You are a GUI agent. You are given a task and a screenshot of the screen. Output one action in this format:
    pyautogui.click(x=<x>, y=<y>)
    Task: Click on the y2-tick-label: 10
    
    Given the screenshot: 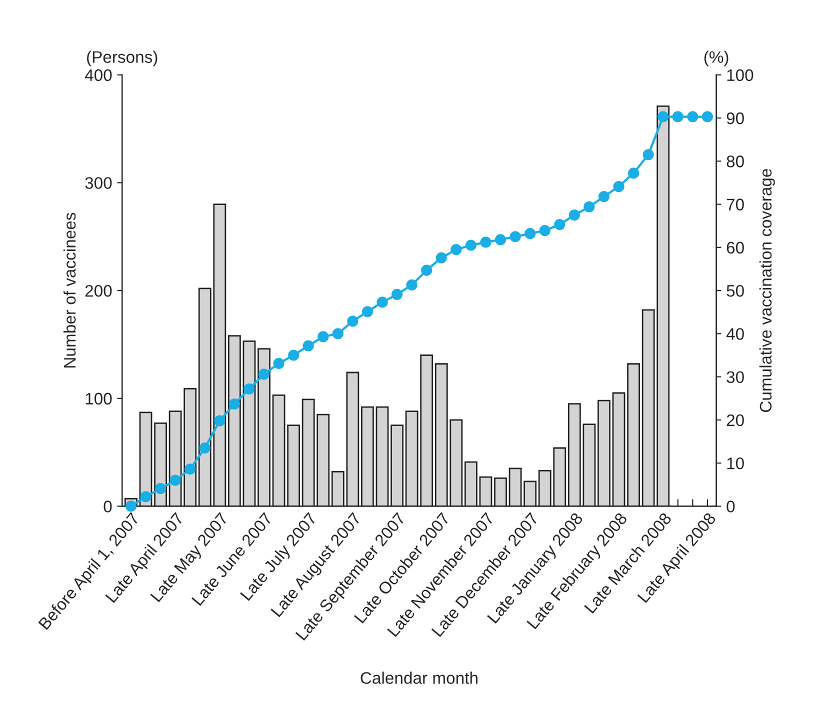 What is the action you would take?
    pyautogui.click(x=735, y=463)
    